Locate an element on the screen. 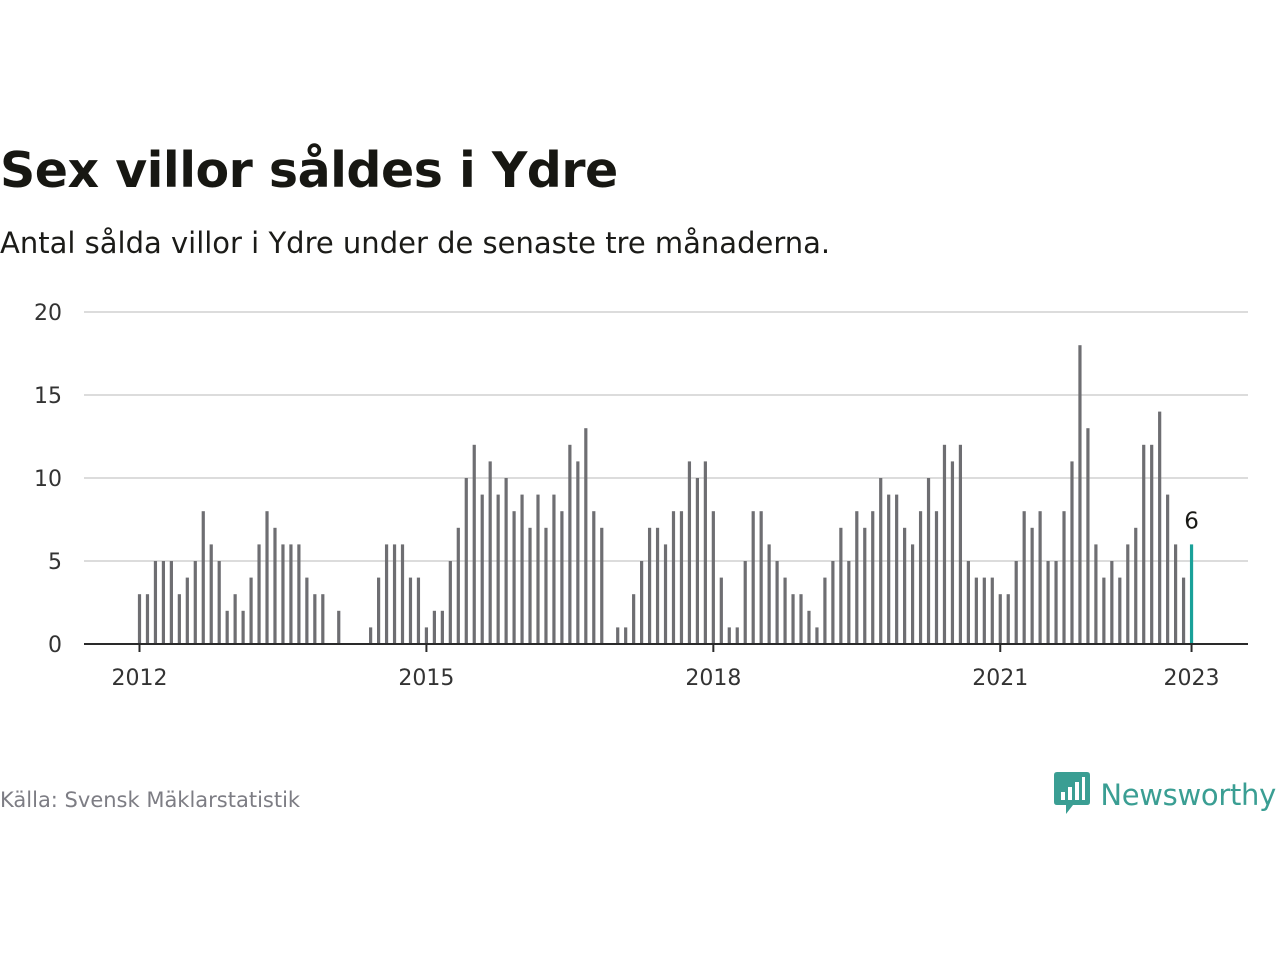  brand-logo: Newsworthy is located at coordinates (1165, 795).